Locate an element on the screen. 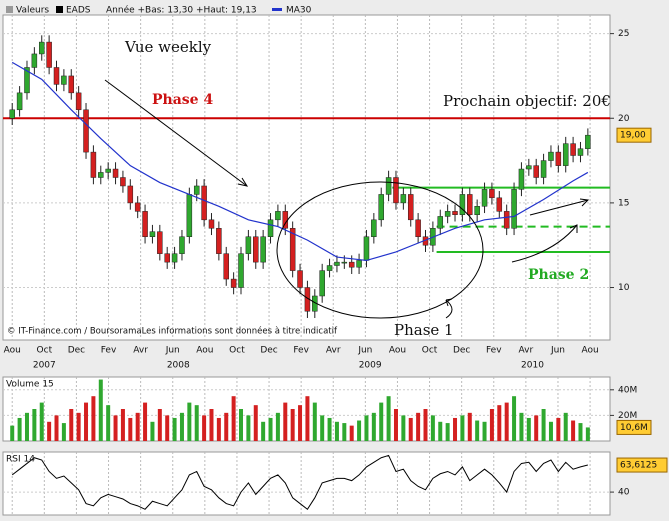 The image size is (669, 521). x-tick-label: Dec is located at coordinates (268, 351).